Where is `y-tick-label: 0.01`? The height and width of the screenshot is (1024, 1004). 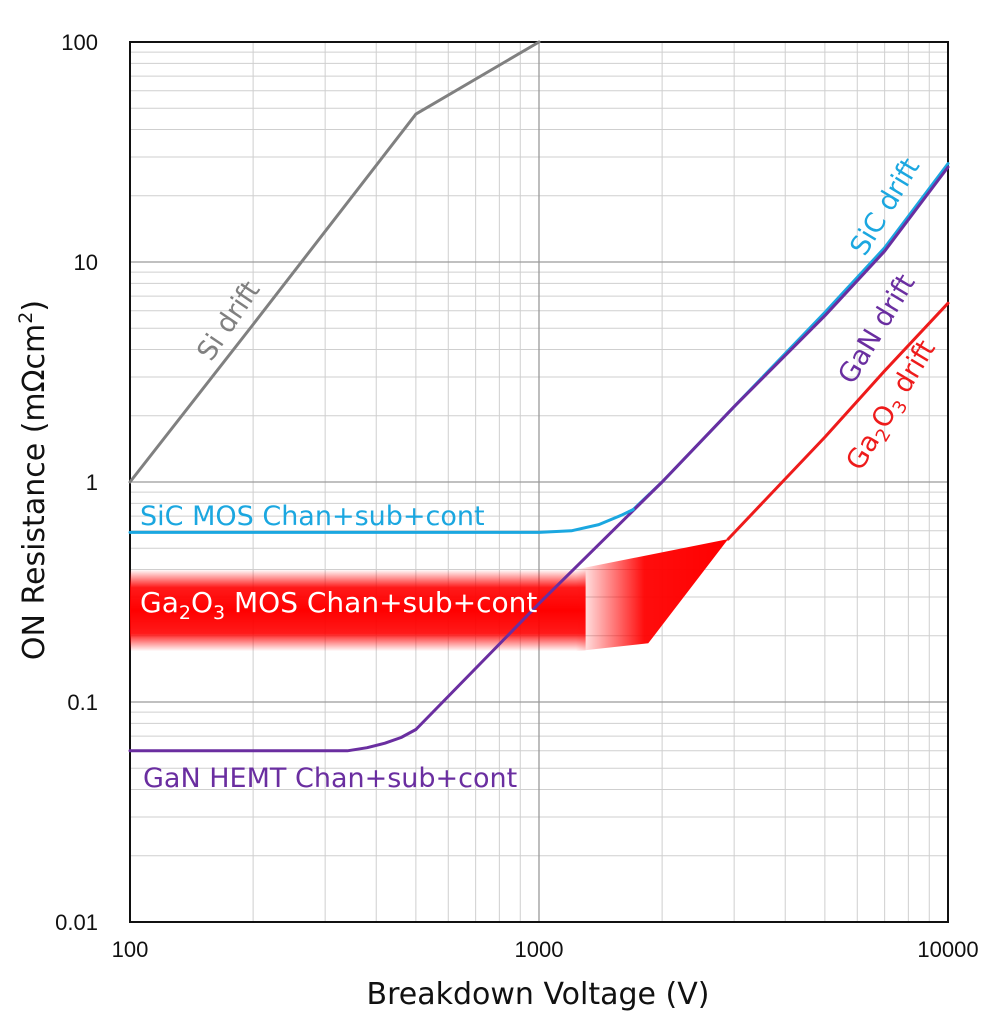 y-tick-label: 0.01 is located at coordinates (76, 922).